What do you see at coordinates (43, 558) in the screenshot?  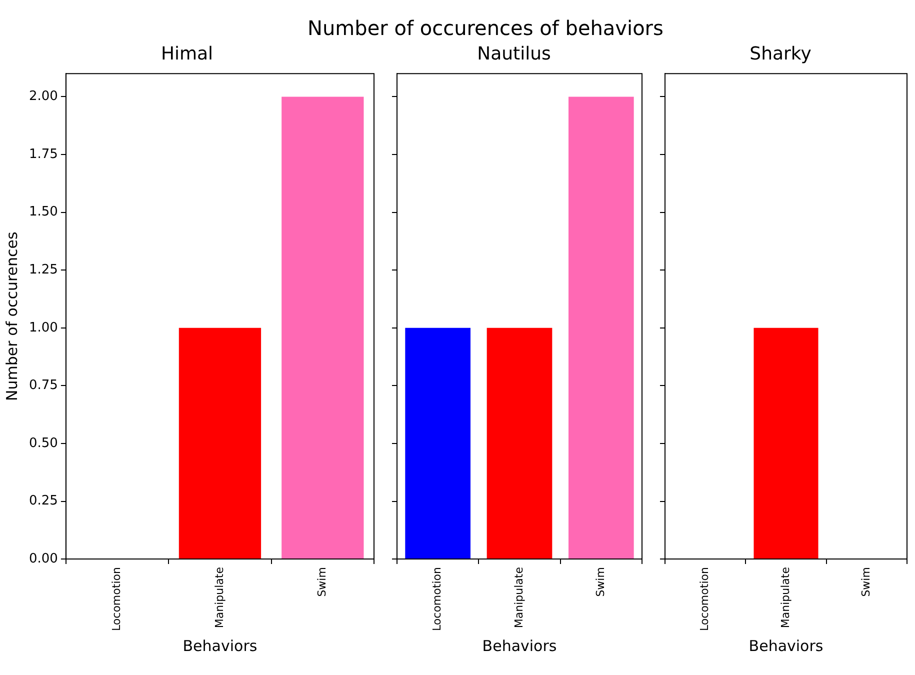 I see `y-tick-label: 0.00` at bounding box center [43, 558].